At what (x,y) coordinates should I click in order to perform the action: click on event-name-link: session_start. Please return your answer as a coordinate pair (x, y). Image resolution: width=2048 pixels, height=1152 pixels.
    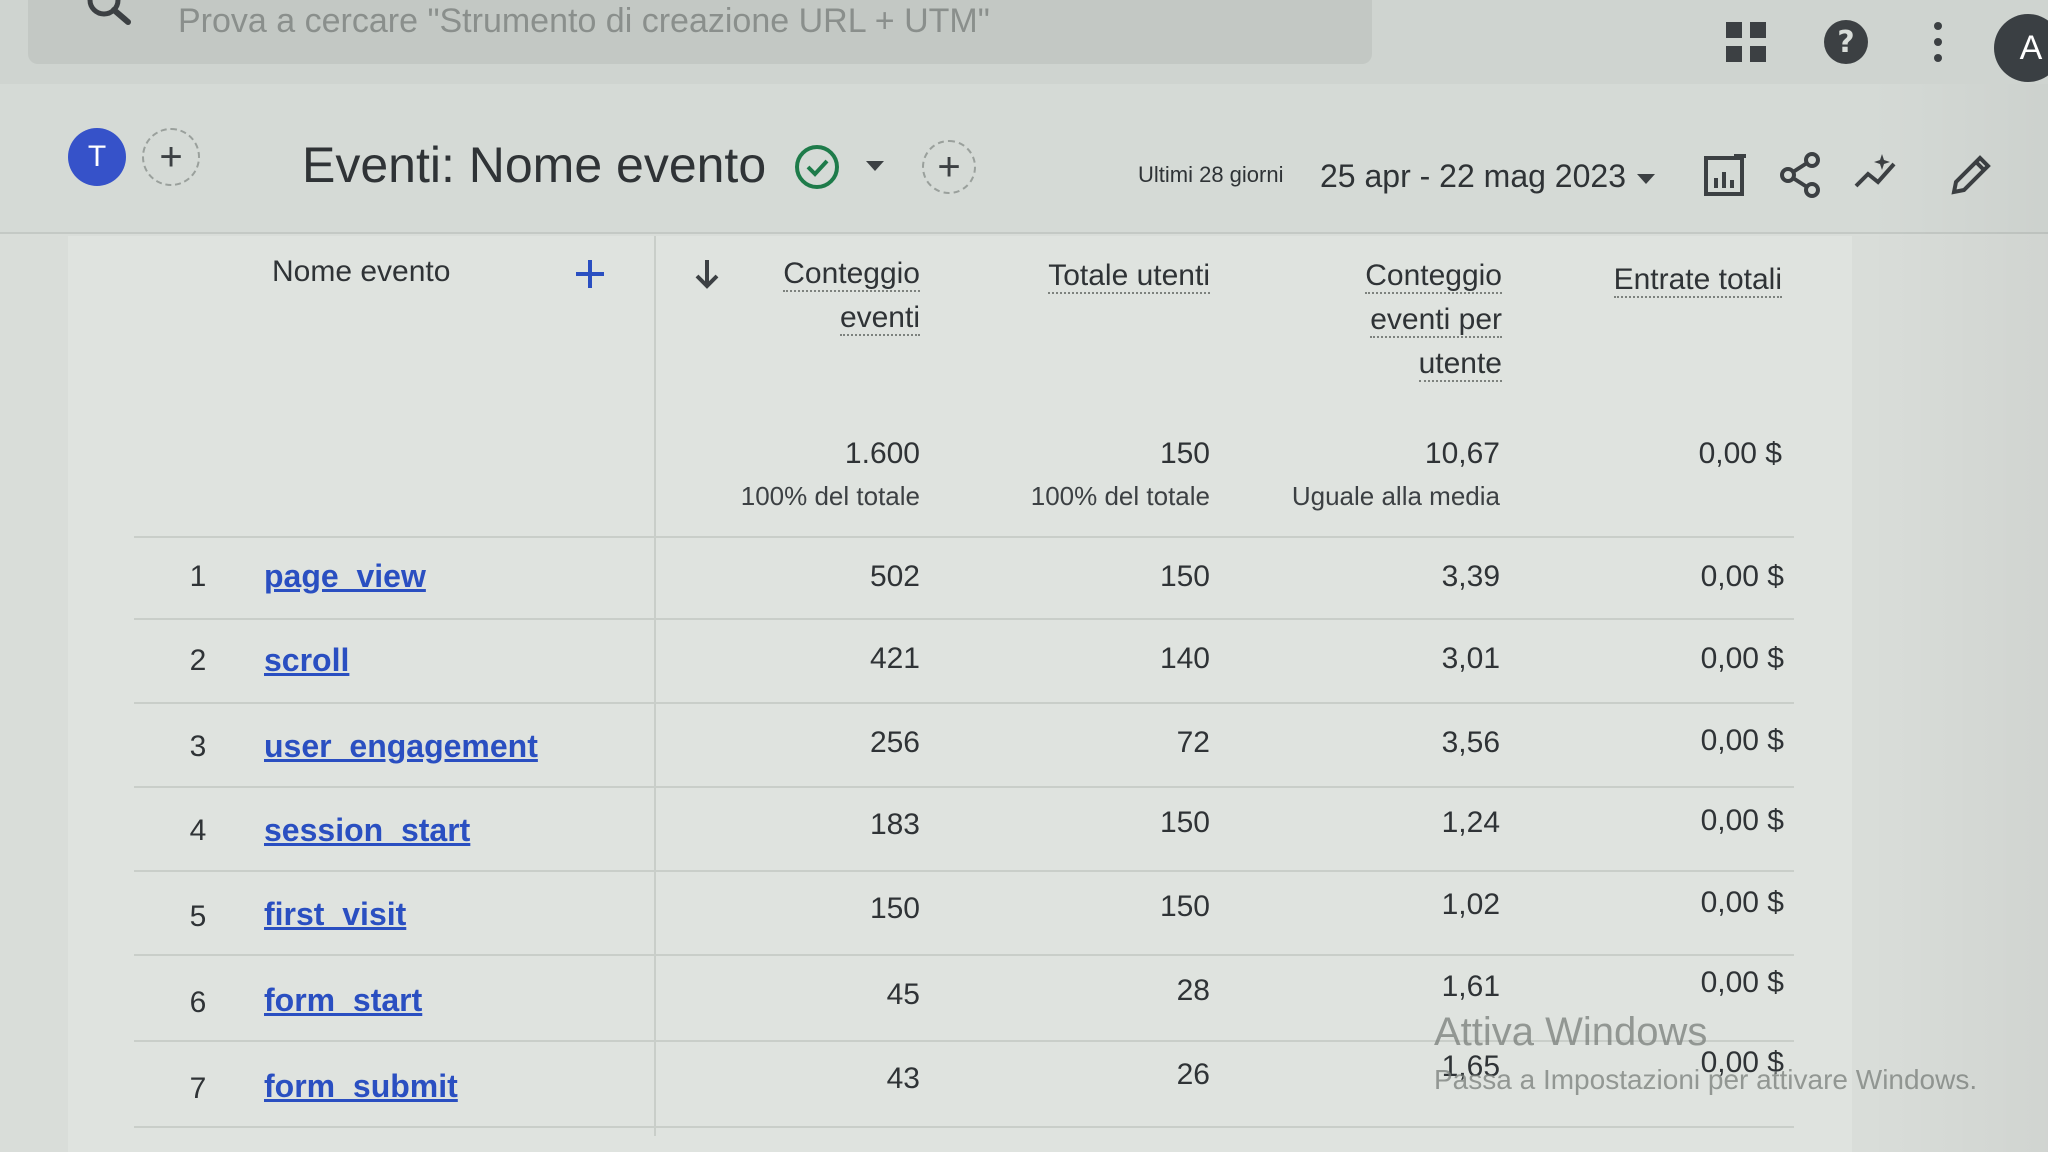
    Looking at the image, I should click on (367, 830).